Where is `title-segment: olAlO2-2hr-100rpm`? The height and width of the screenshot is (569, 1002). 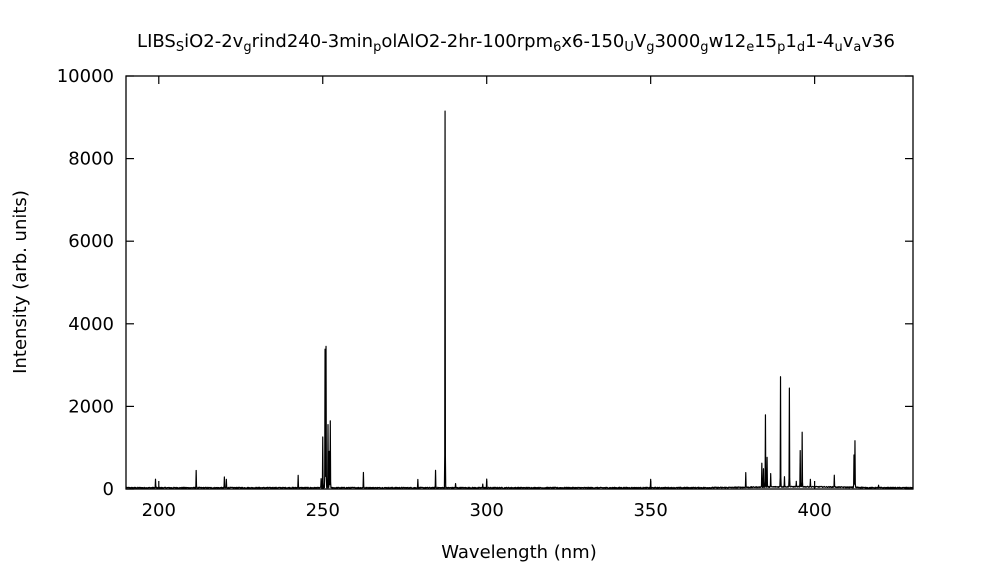 title-segment: olAlO2-2hr-100rpm is located at coordinates (467, 41).